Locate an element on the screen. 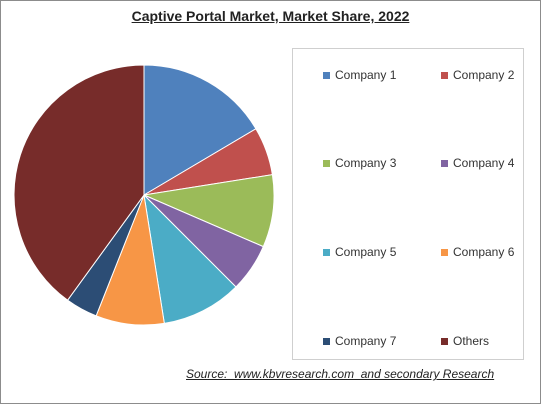  legend-item-company-5: Company 5 is located at coordinates (359, 252).